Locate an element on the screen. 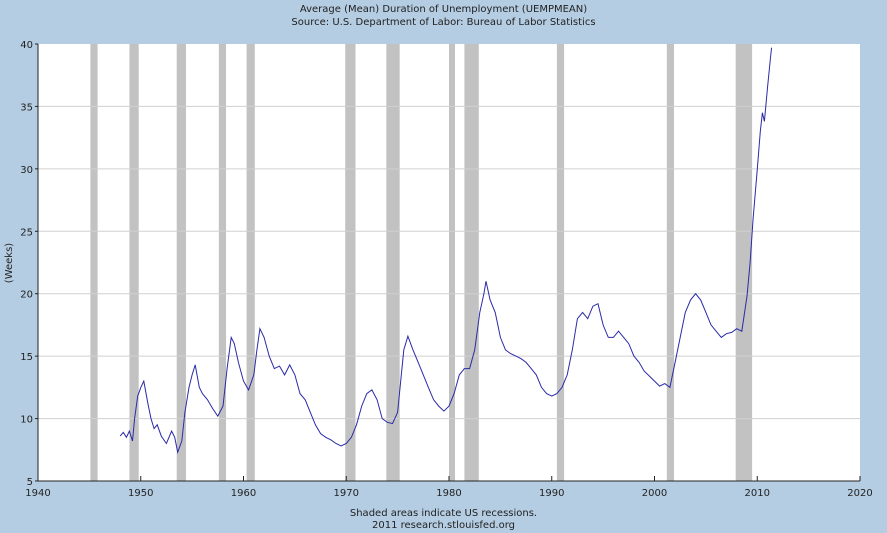 The width and height of the screenshot is (887, 533). y-tick-label: 15 is located at coordinates (26, 357).